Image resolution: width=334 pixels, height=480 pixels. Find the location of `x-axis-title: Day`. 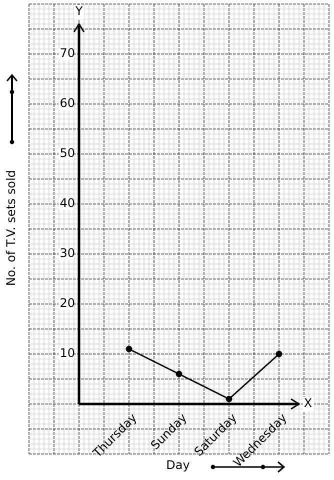

x-axis-title: Day is located at coordinates (178, 465).